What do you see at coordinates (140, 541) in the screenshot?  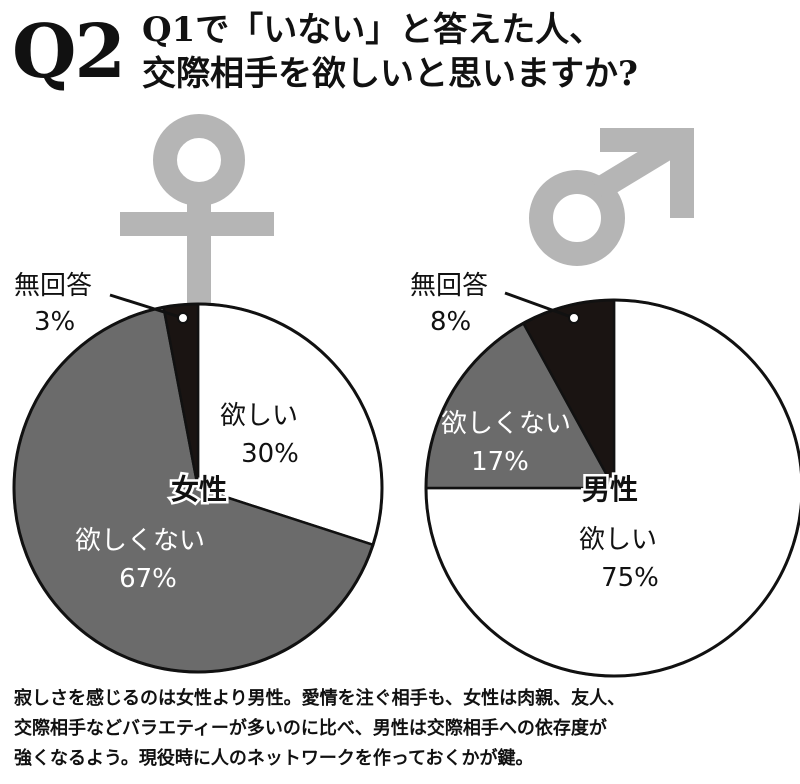 I see `female-slice-1-label: 欲しくない` at bounding box center [140, 541].